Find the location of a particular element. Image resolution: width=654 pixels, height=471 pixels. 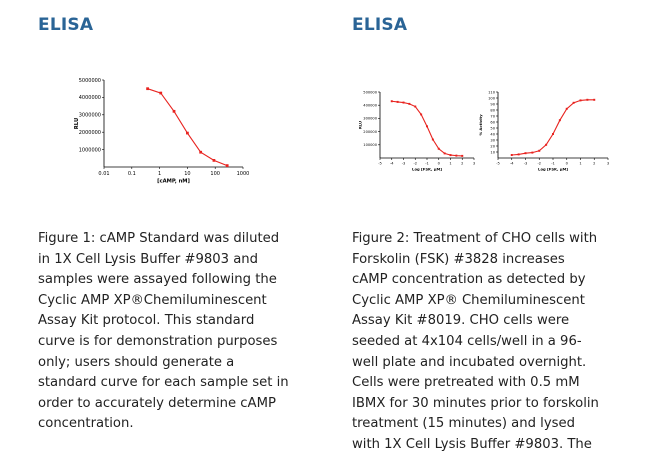

caption-line: Assay Kit protocol. This standard is located at coordinates (146, 321).